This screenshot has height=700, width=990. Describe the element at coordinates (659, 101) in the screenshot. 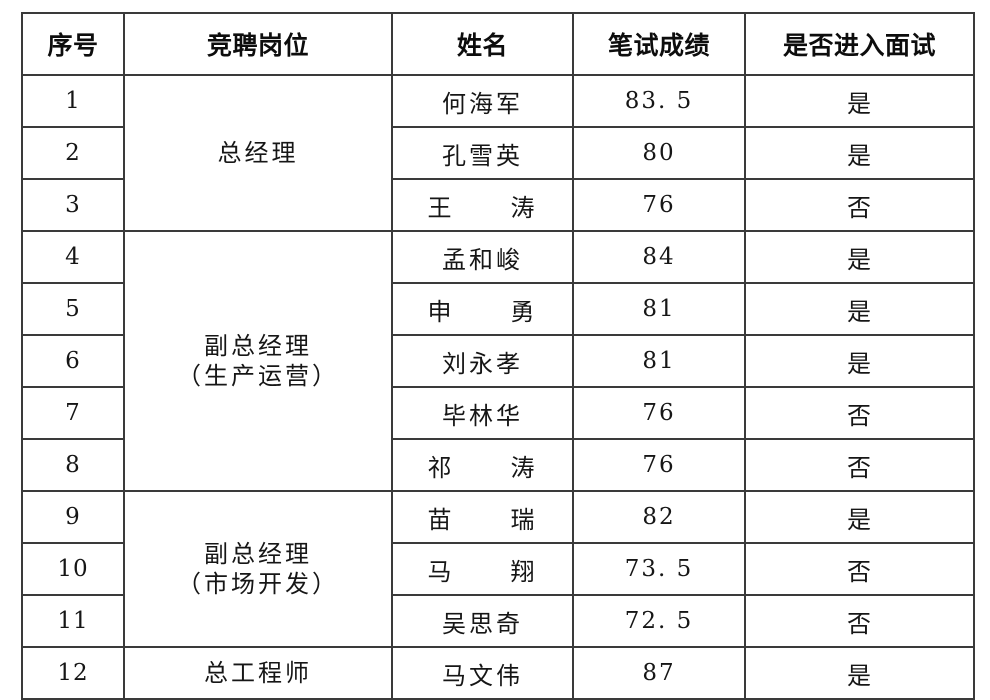

I see `cell-score: 83. 5` at that location.